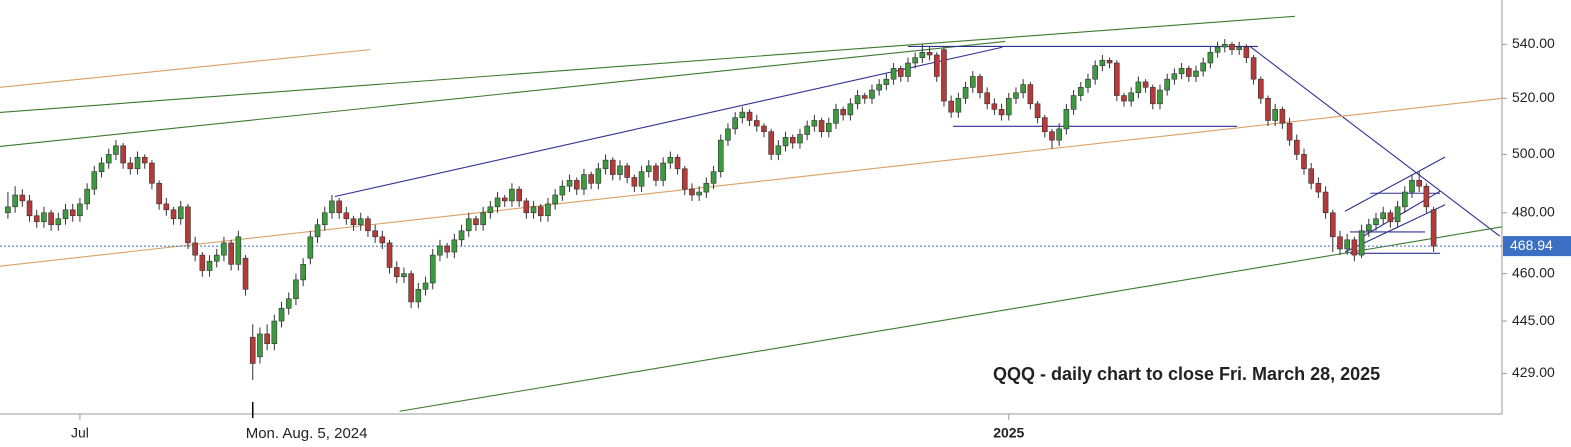  Describe the element at coordinates (1533, 153) in the screenshot. I see `y-tick-label: 500.00` at that location.